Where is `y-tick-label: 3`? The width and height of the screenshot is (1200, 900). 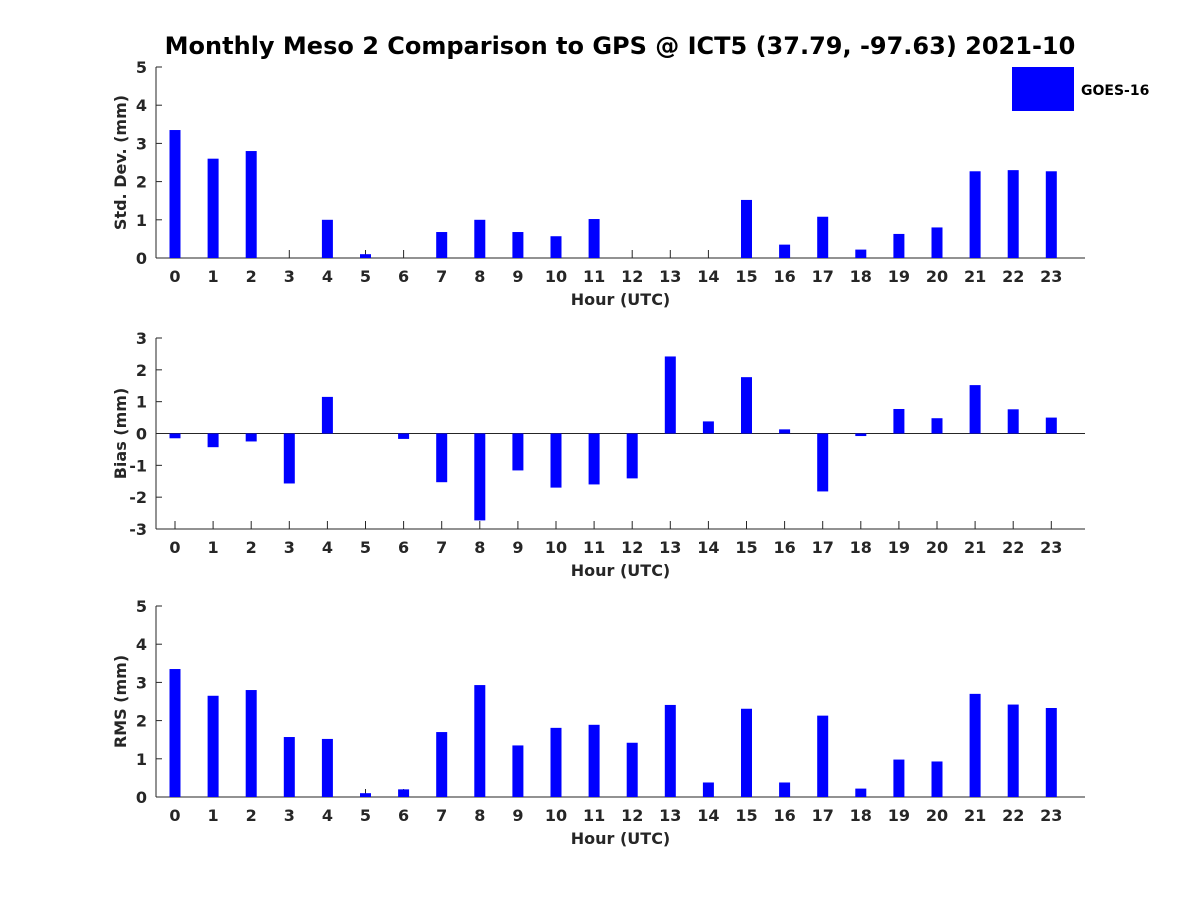
y-tick-label: 3 is located at coordinates (141, 682).